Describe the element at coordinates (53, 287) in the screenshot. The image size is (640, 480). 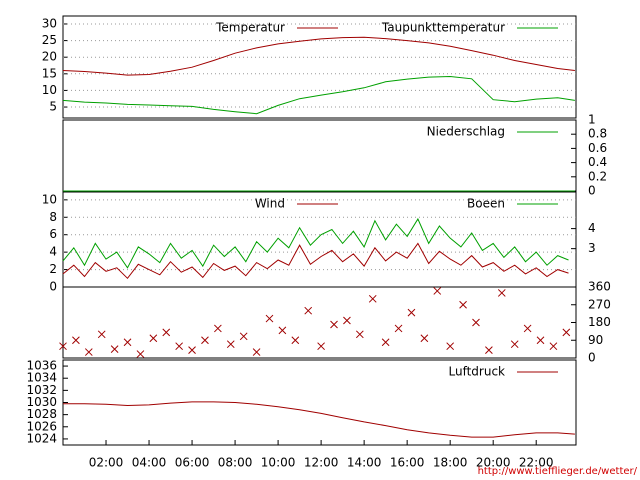
I see `y-tick-label: 0` at that location.